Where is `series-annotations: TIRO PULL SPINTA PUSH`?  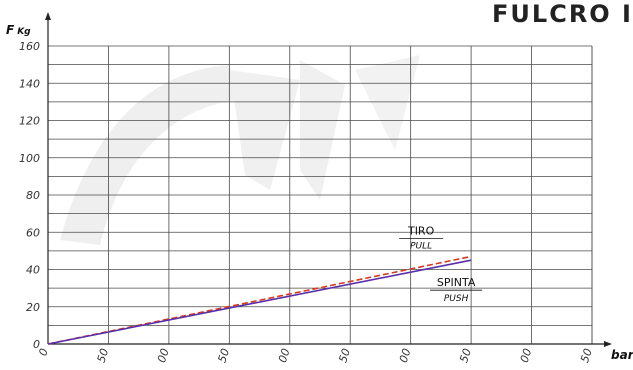
series-annotations: TIRO PULL SPINTA PUSH is located at coordinates (441, 264).